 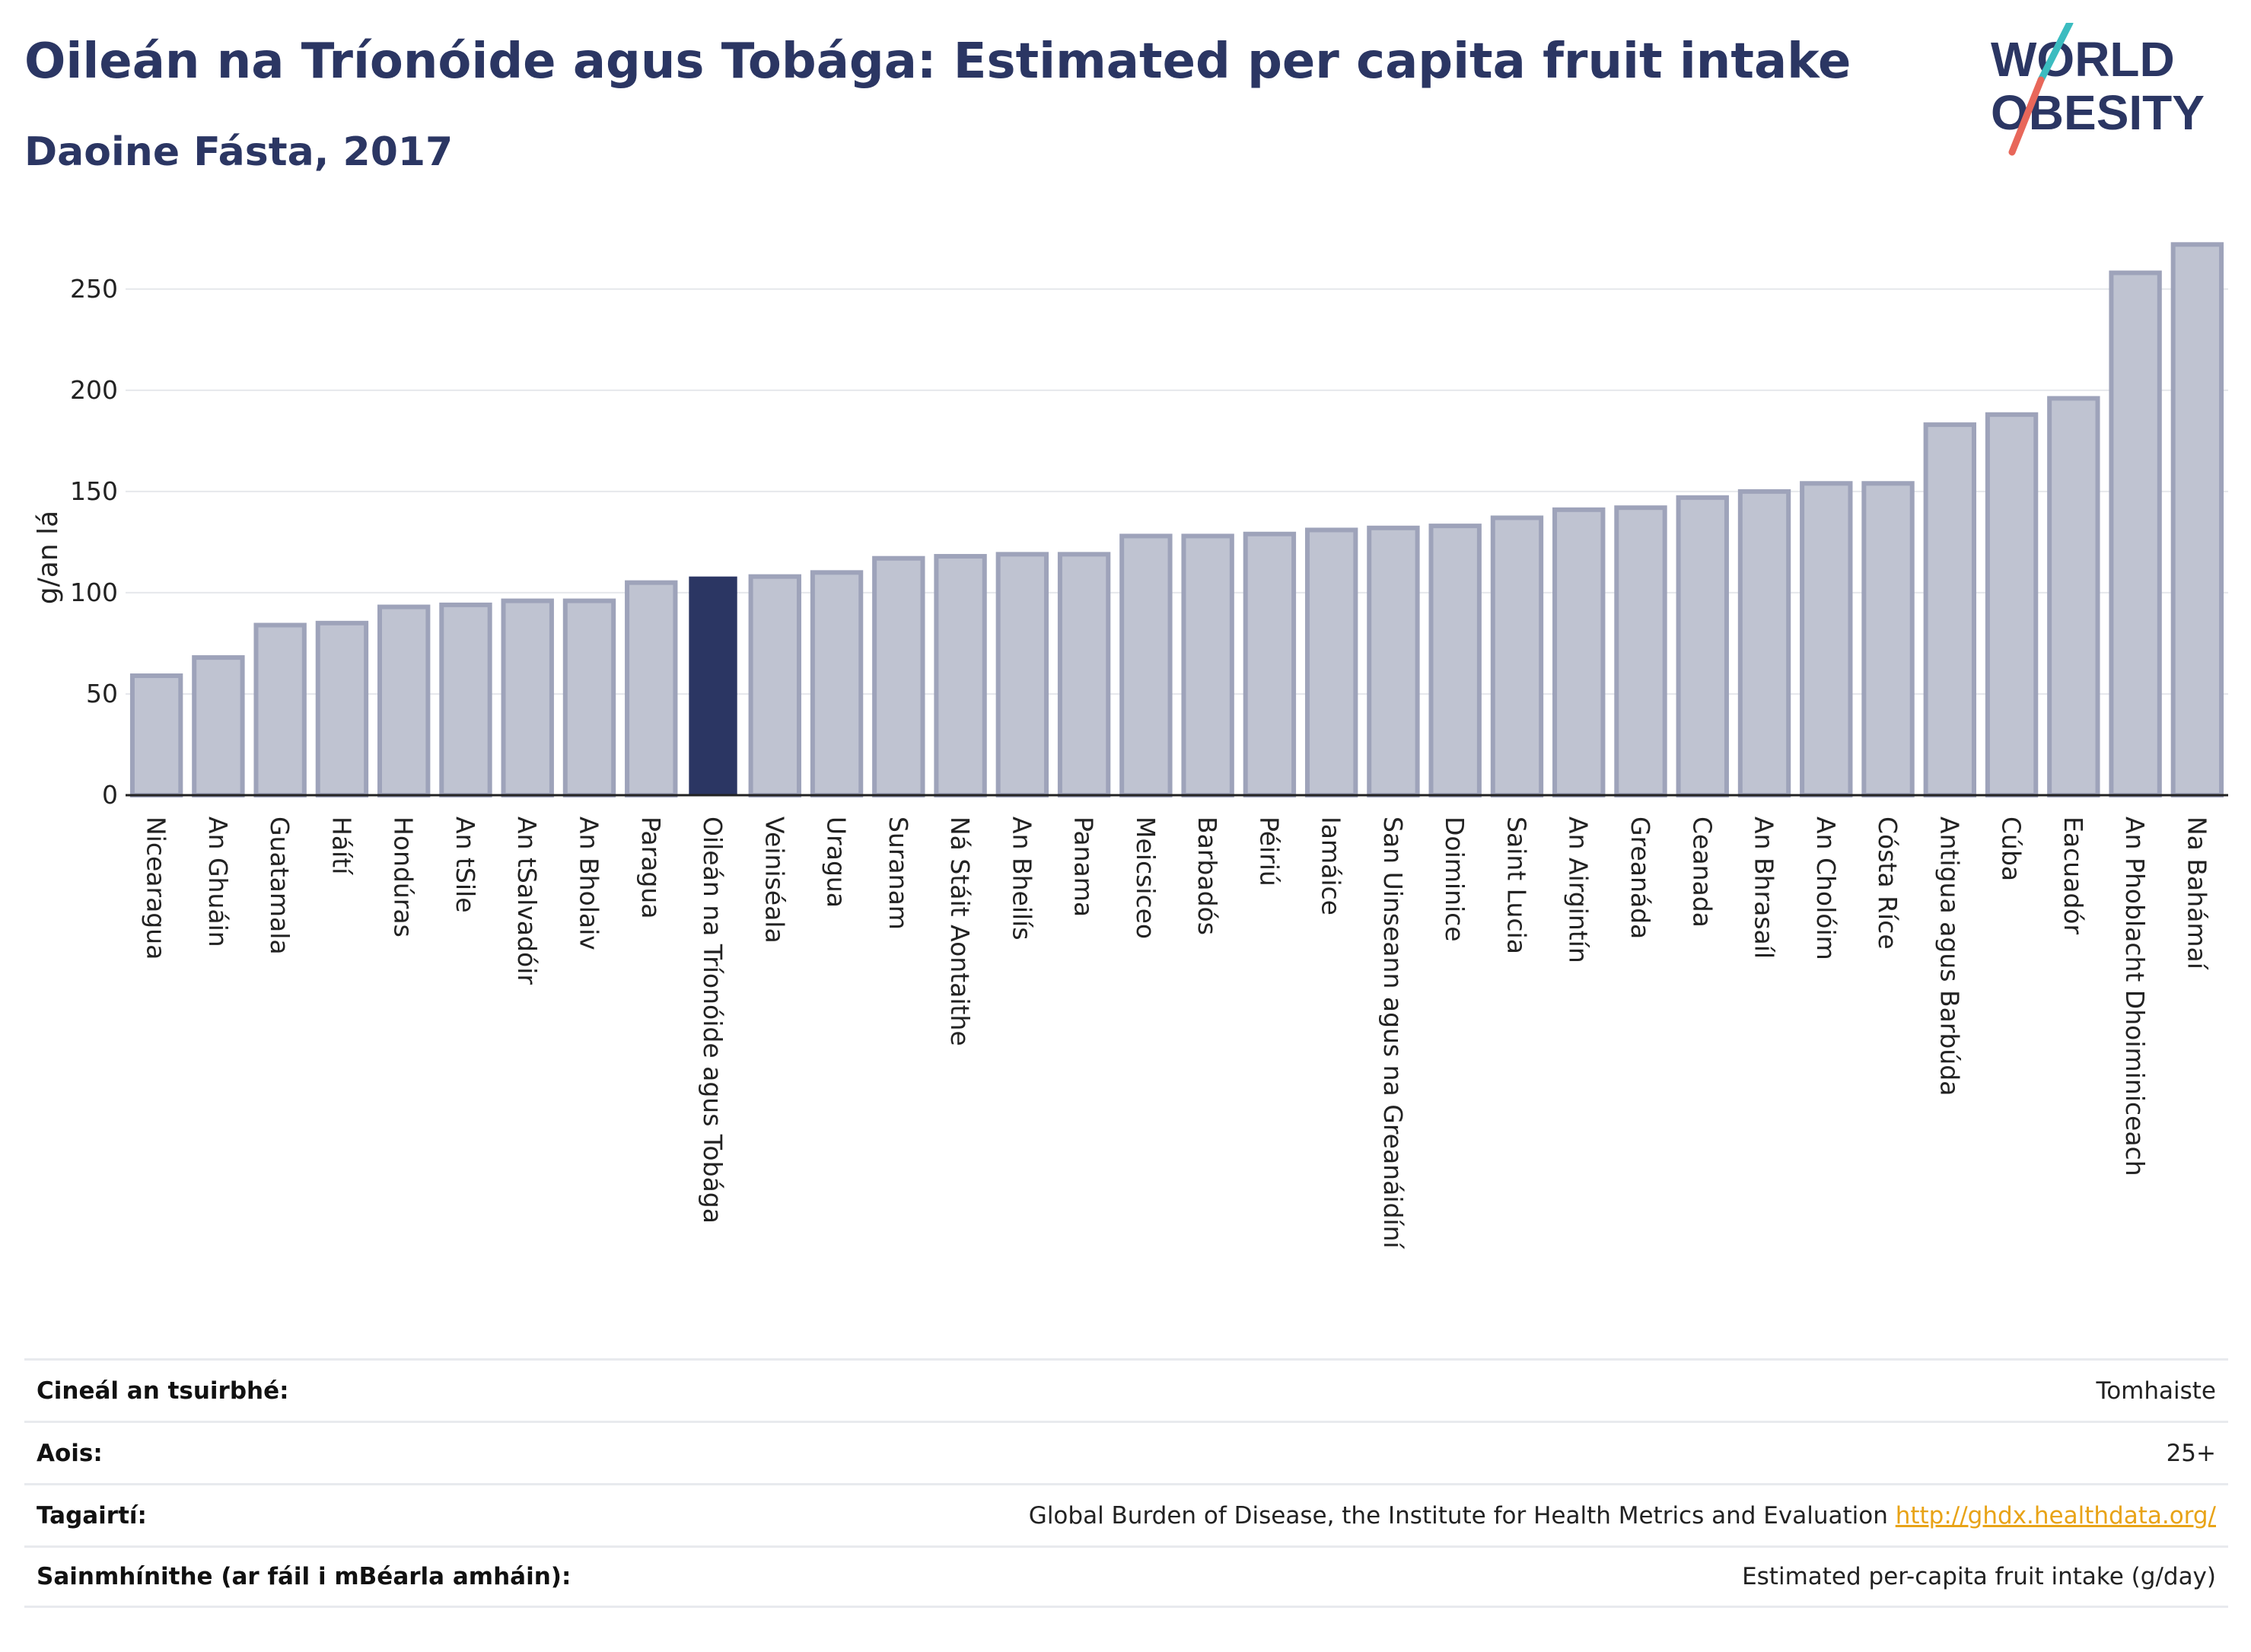 I want to click on x-tick-label: Doiminice, so click(x=1454, y=879).